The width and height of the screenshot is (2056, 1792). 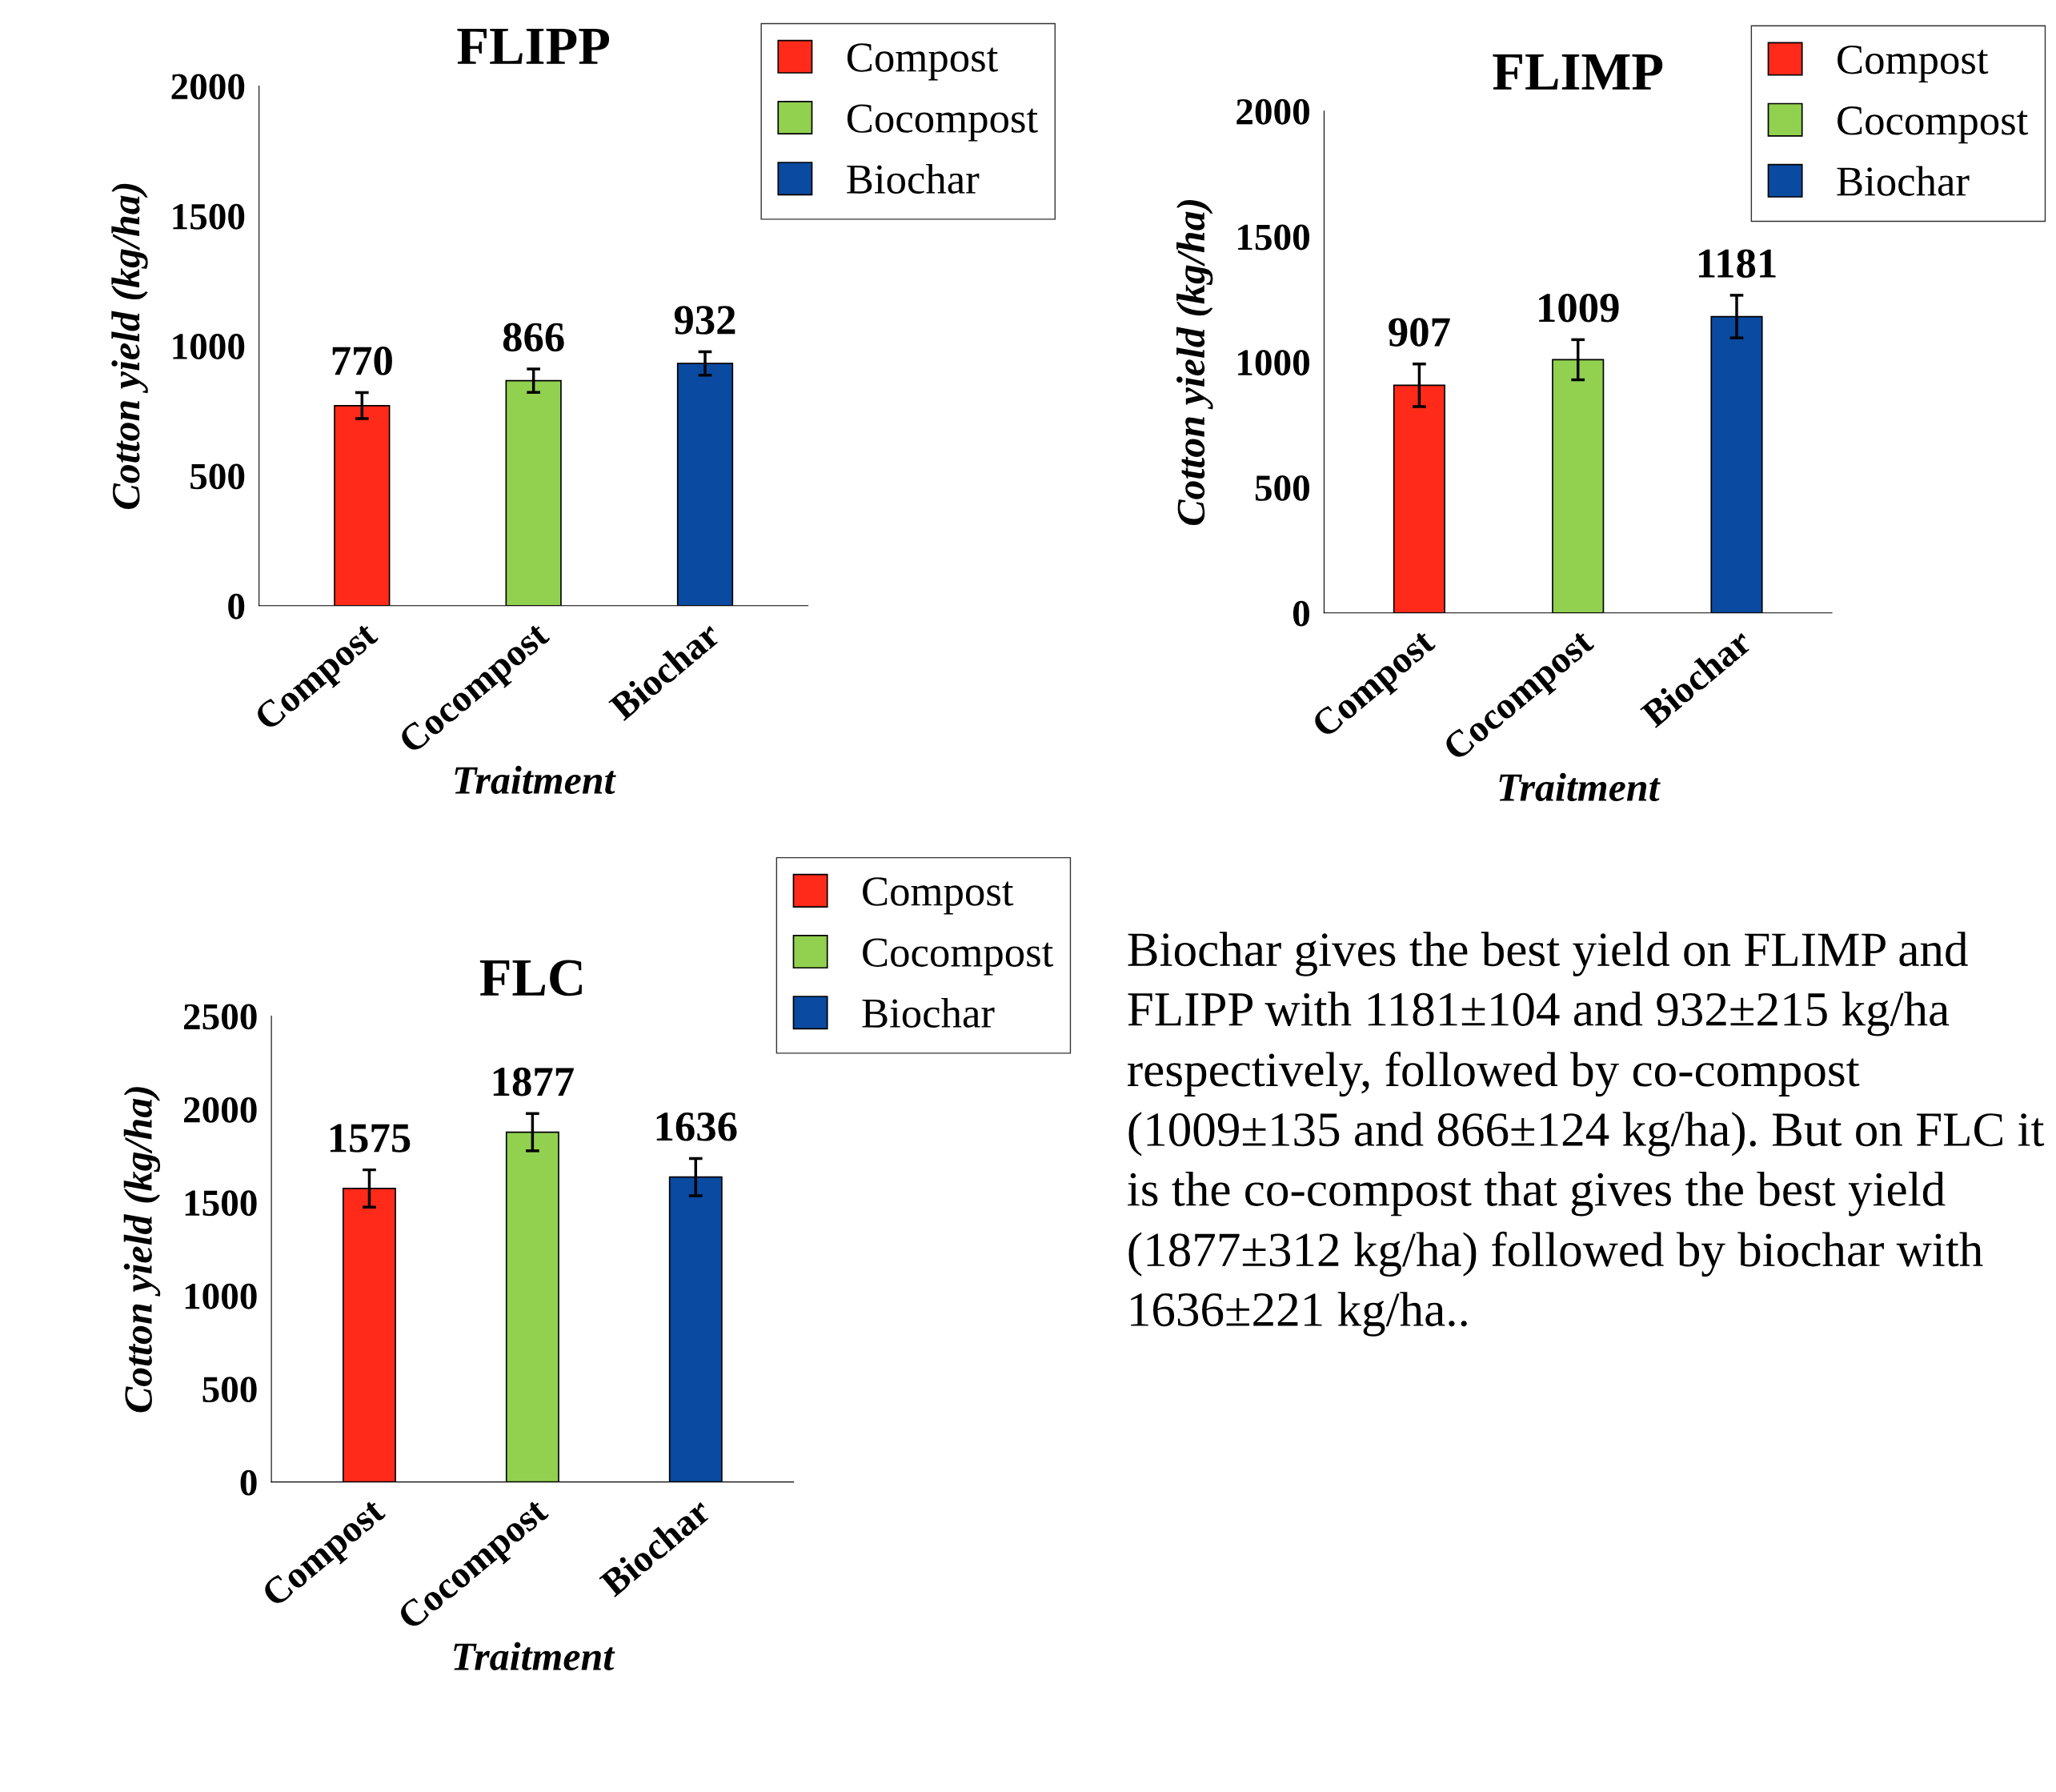 What do you see at coordinates (1586, 1134) in the screenshot?
I see `text: Biochar gives the best yield on FLIMP and FLIPP with 1181±104 and 932±215 kg/ha respectively, followed by co-compost (1009±135 and 866±124 kg/ha). But on FLC it is the co-compost that gives the best yield (1877±312 kg/ha) followed by biochar with 1636±221 kg/ha..` at bounding box center [1586, 1134].